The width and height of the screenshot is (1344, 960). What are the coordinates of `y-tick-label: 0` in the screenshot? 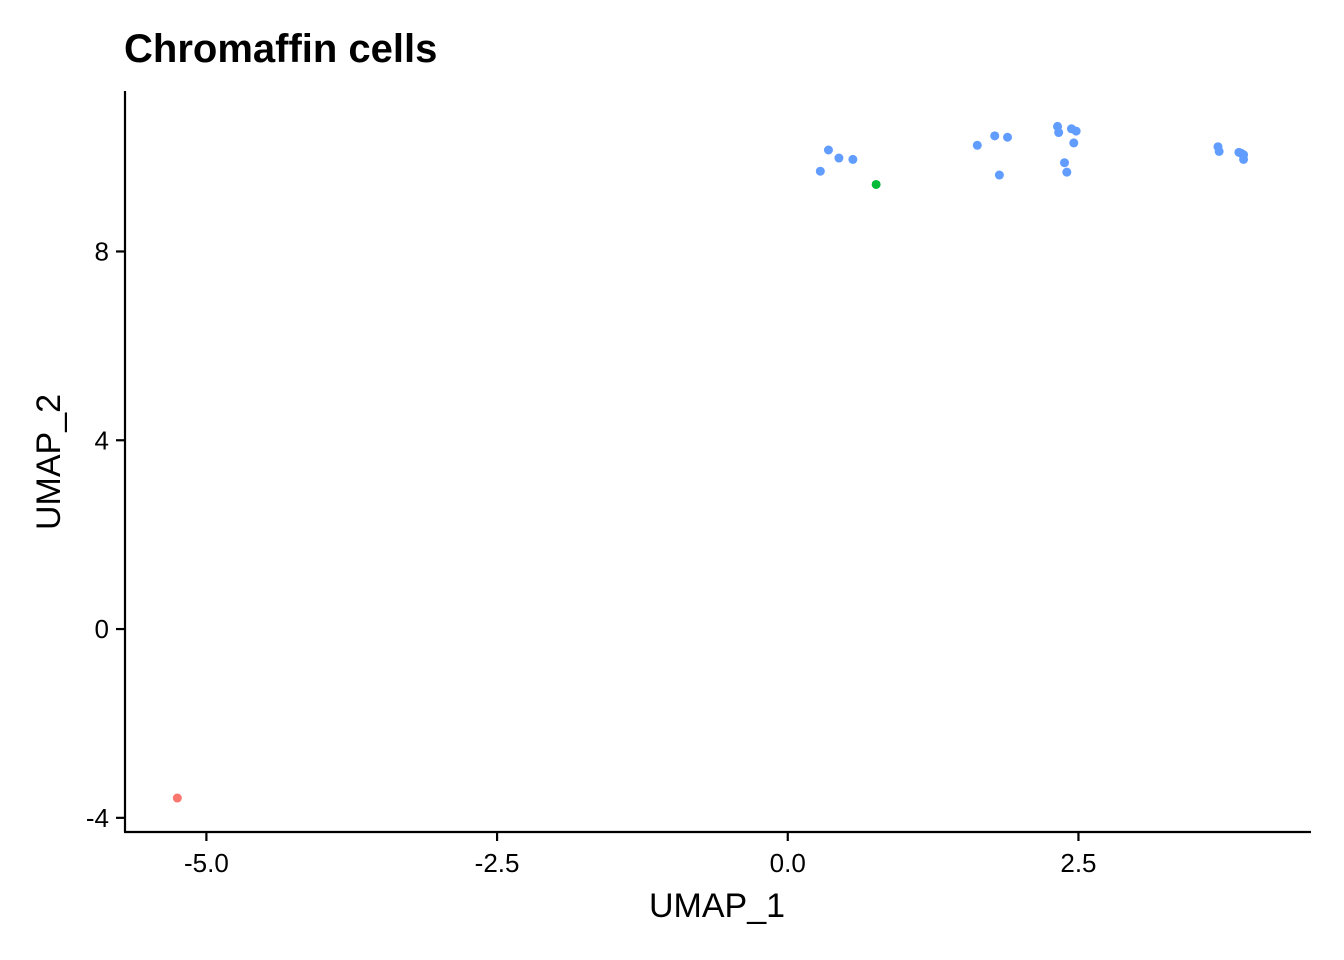 It's located at (102, 629).